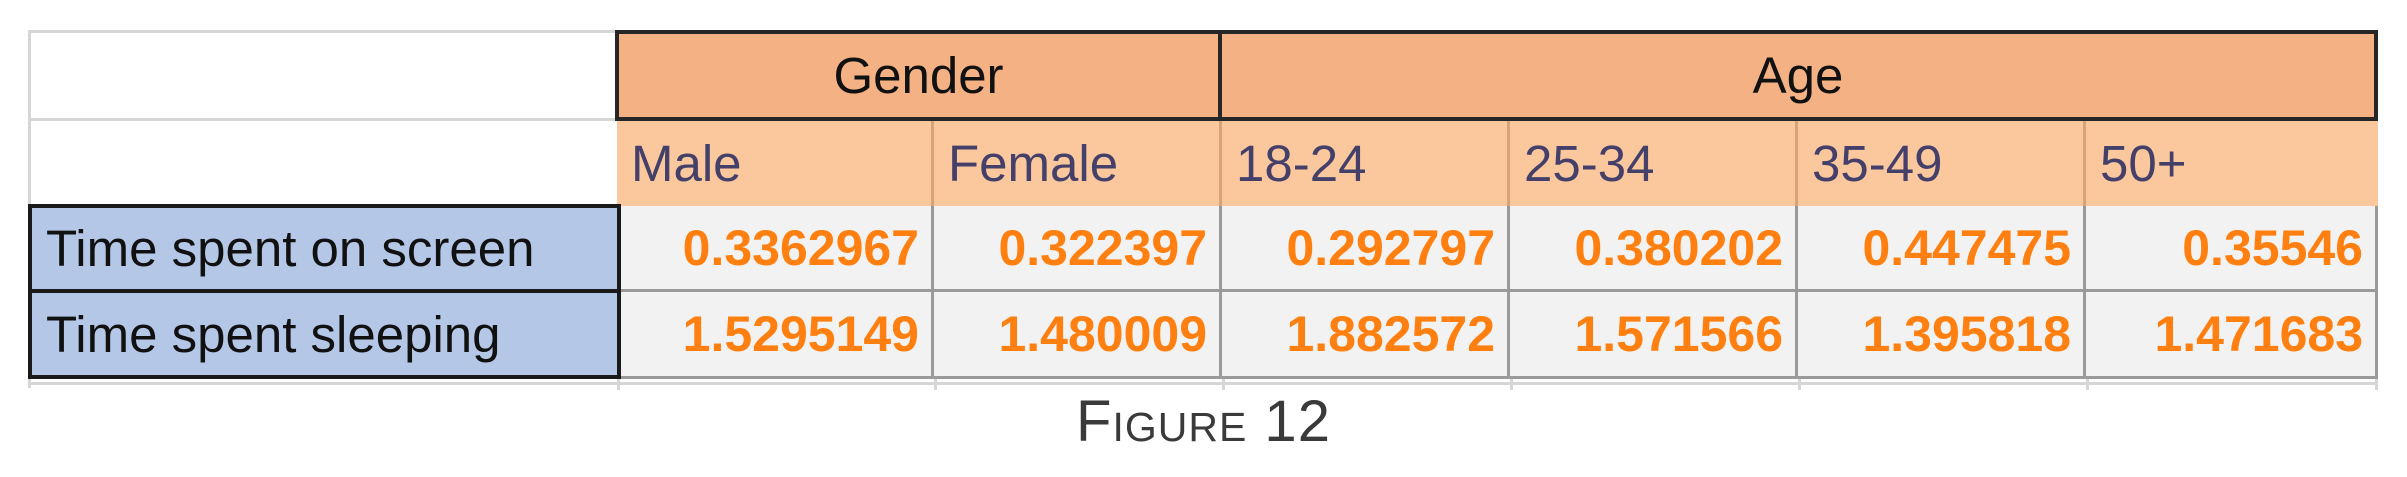 This screenshot has height=477, width=2407. Describe the element at coordinates (1366, 249) in the screenshot. I see `table-cell: 0.292797` at that location.